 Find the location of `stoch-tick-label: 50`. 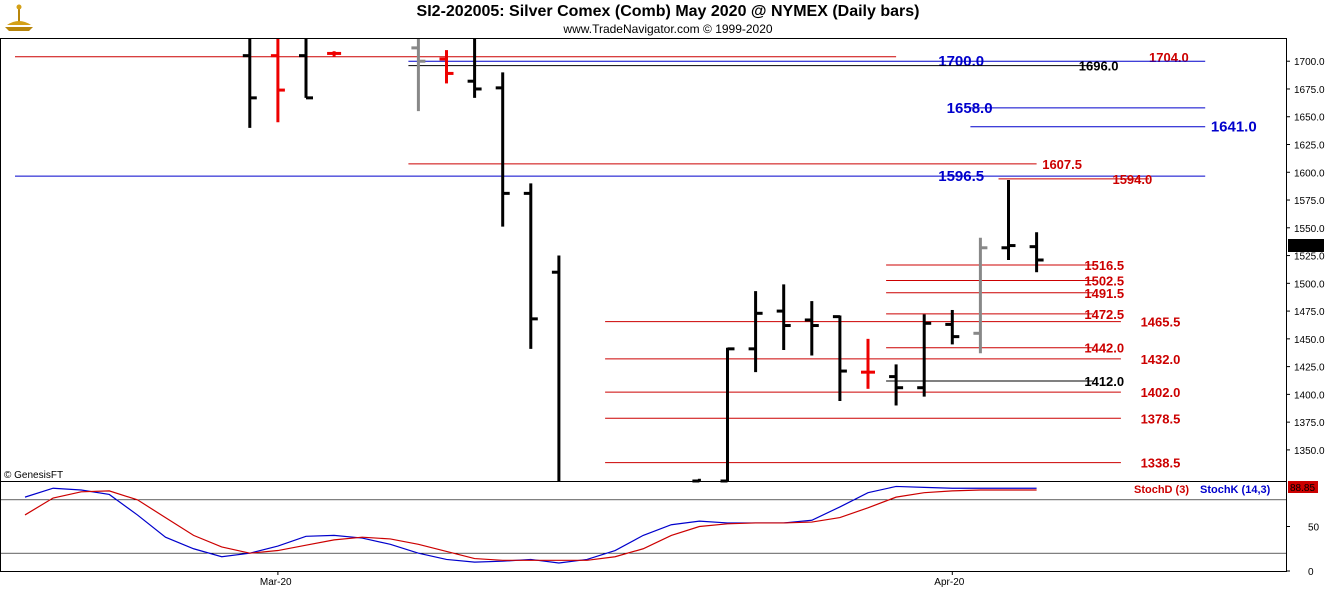

stoch-tick-label: 50 is located at coordinates (1314, 528).